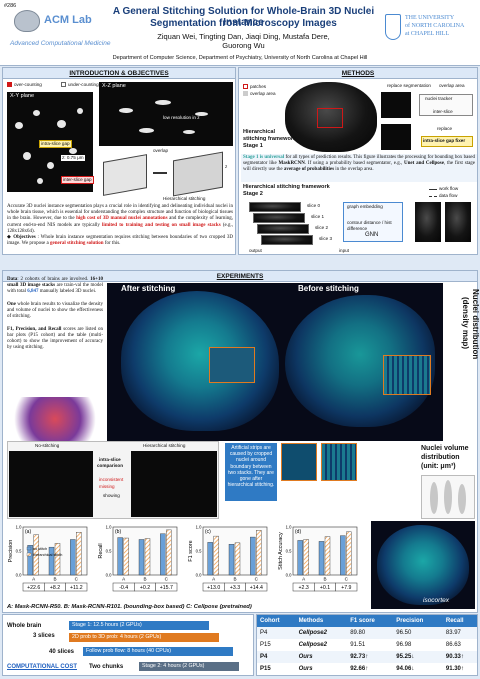  Describe the element at coordinates (440, 457) in the screenshot. I see `volume-title-line2: distribution` at that location.